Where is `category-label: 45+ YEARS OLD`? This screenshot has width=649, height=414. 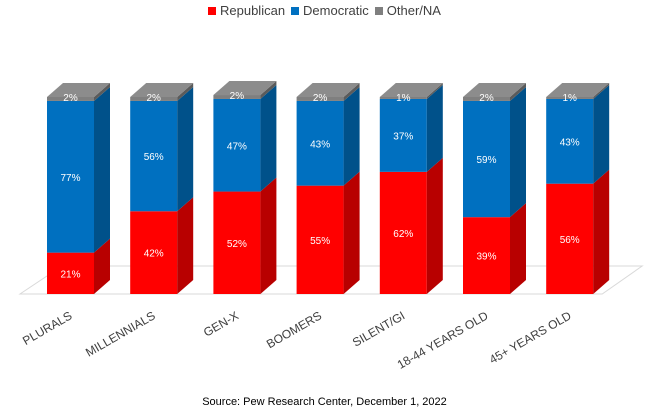 category-label: 45+ YEARS OLD is located at coordinates (530, 337).